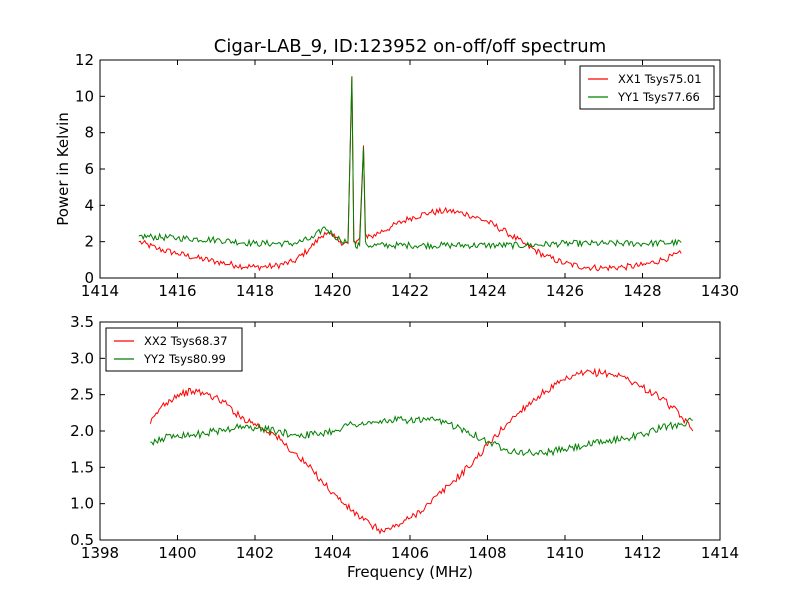  I want to click on x-tick-label: 1428, so click(642, 291).